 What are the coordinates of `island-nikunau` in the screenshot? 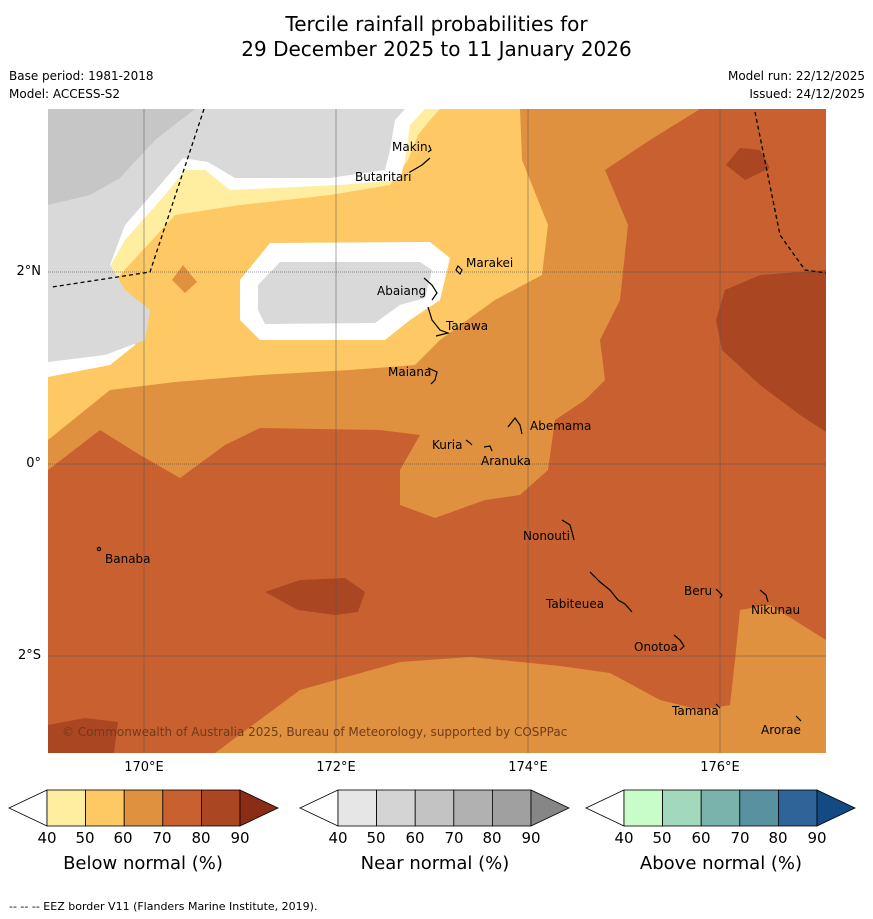 It's located at (764, 596).